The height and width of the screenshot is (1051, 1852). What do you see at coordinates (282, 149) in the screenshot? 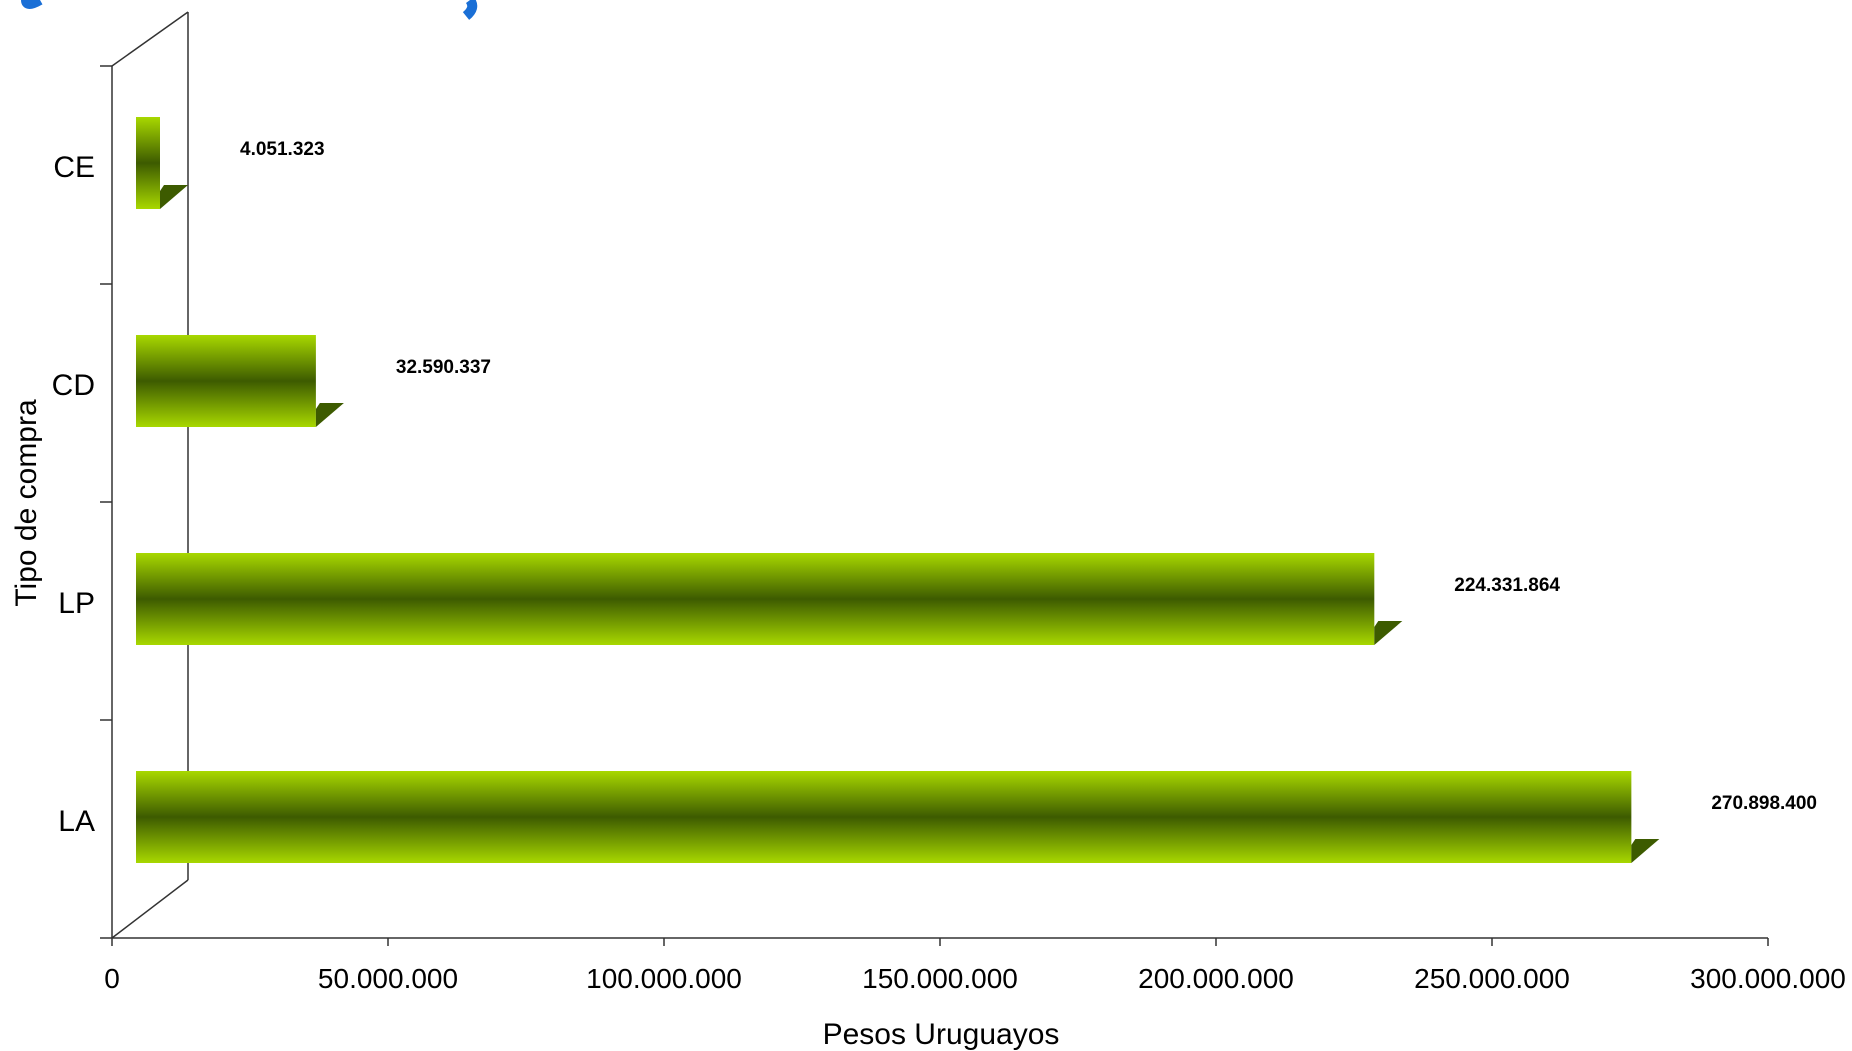
I see `data-label: 4.051.323` at bounding box center [282, 149].